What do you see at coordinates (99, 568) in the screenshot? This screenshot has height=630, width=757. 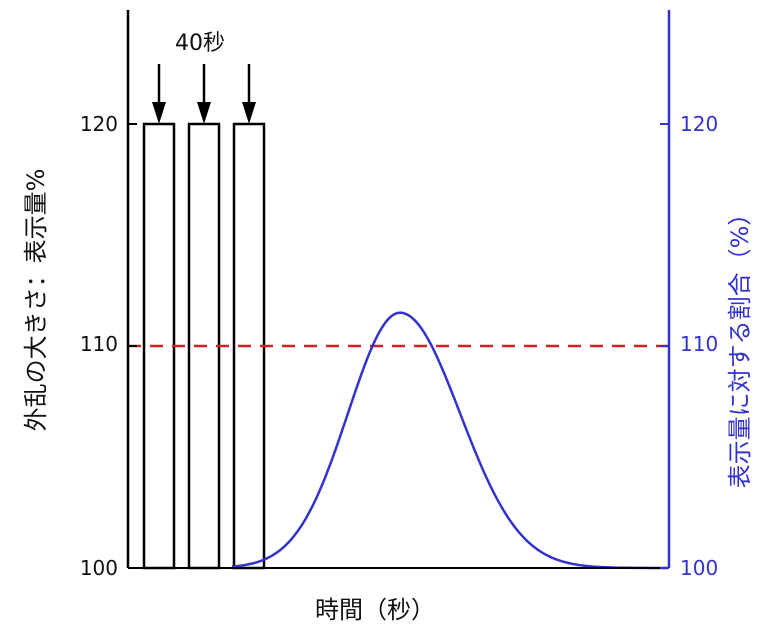 I see `tick-label-left-100: 100` at bounding box center [99, 568].